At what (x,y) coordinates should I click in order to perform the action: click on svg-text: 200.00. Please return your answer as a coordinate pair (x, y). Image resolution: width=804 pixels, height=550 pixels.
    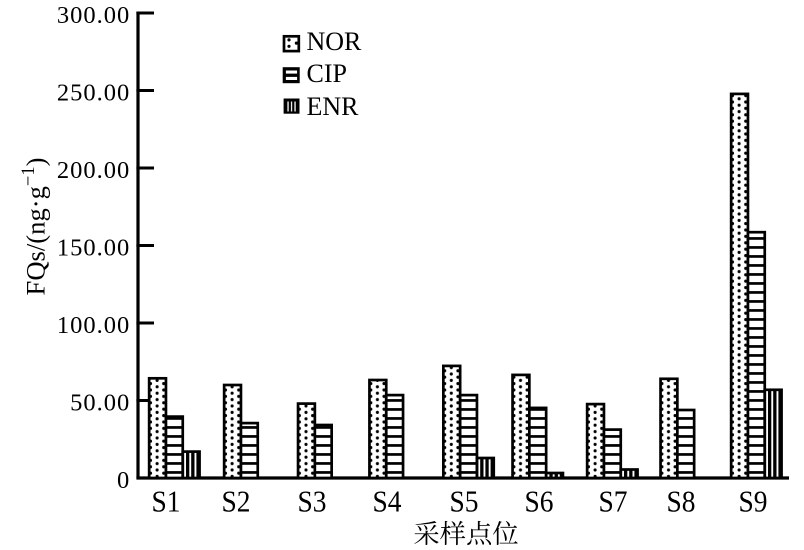
    Looking at the image, I should click on (93, 170).